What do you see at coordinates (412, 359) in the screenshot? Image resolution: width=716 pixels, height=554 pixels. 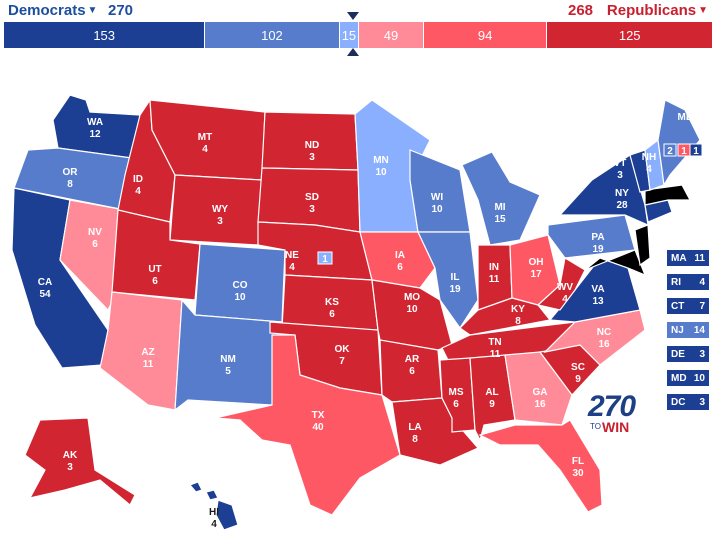 I see `state-abbr-AR: AR` at bounding box center [412, 359].